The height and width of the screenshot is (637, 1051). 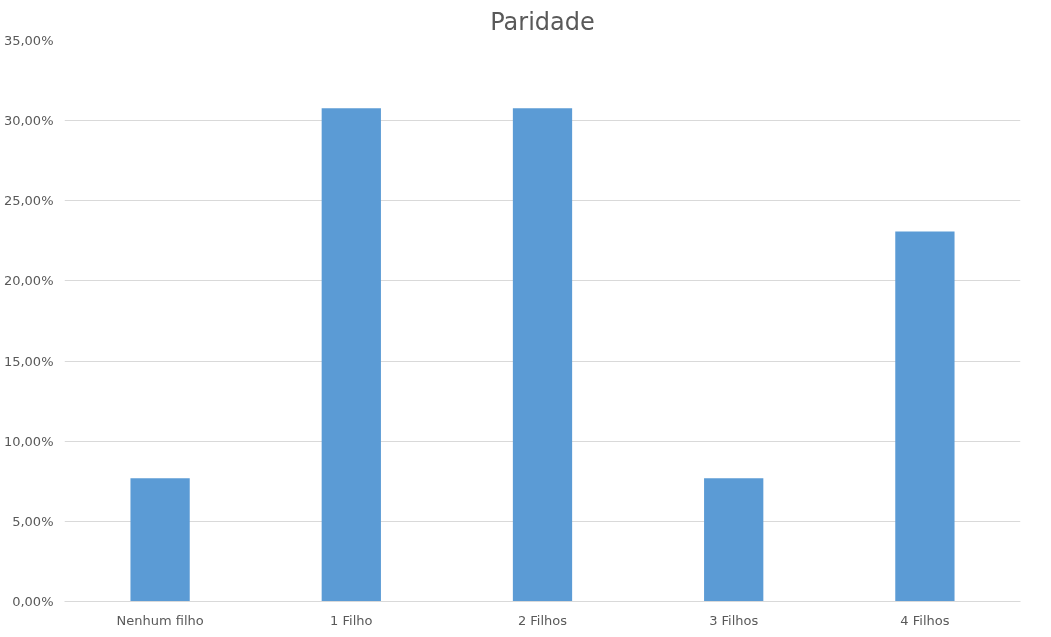 I want to click on x-tick-label: 2 Filhos, so click(x=542, y=620).